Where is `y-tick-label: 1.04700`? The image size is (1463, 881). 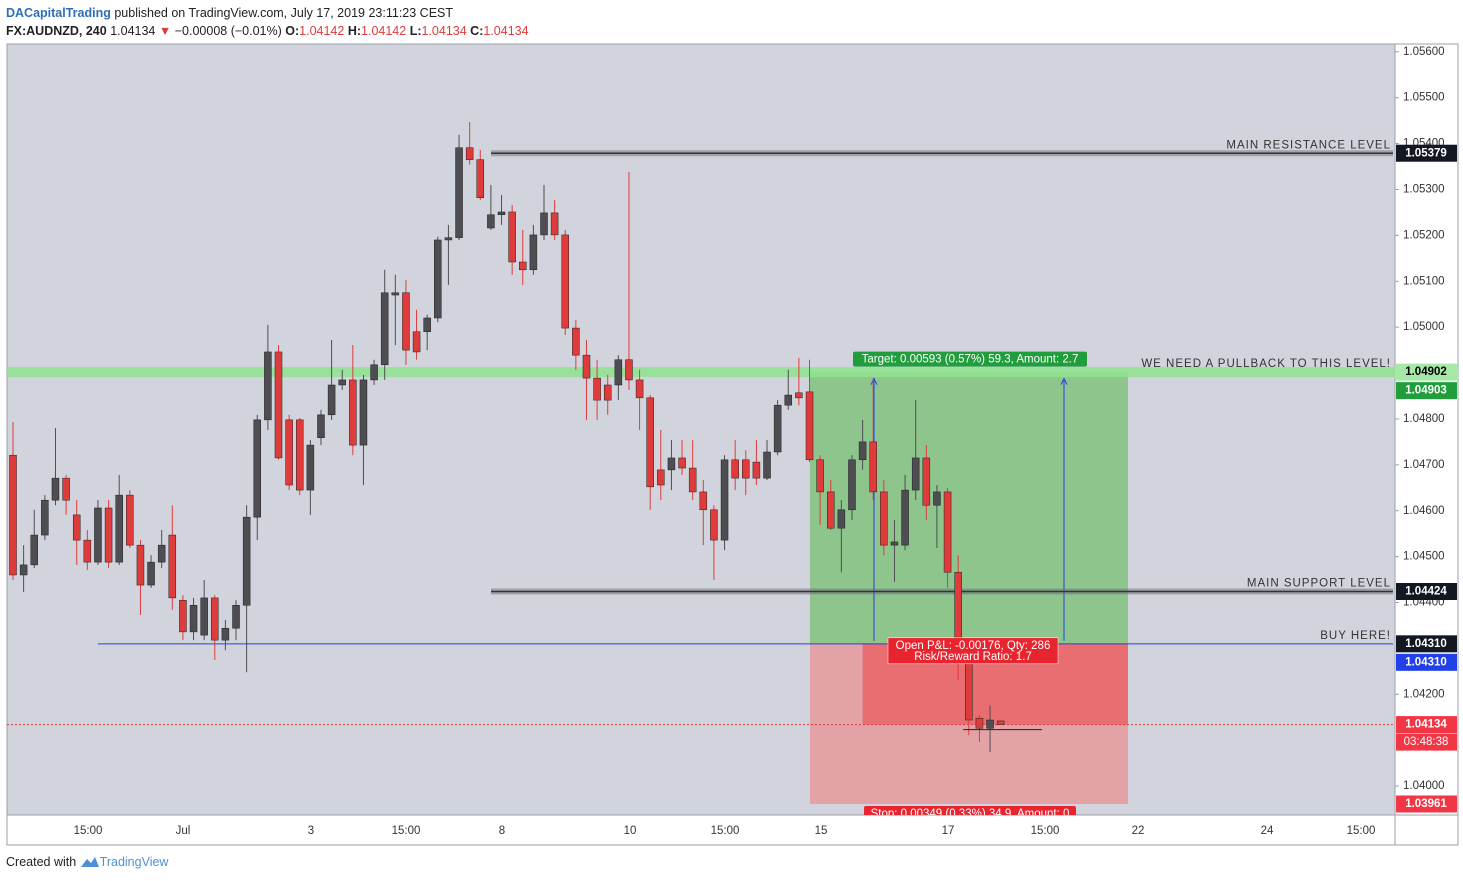
y-tick-label: 1.04700 is located at coordinates (1424, 465).